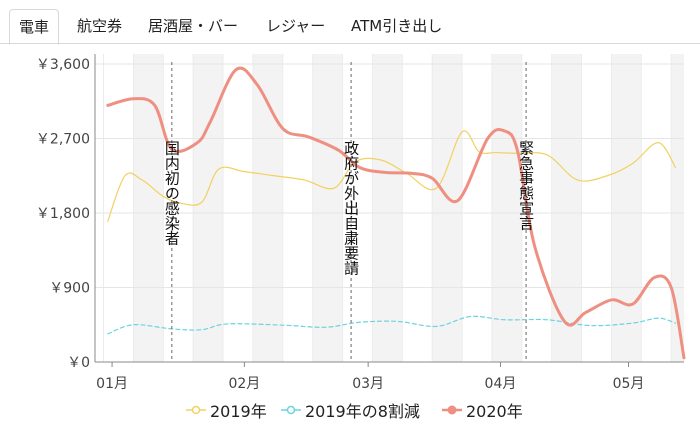  I want to click on y-tick-label: ￥3,600, so click(63, 65).